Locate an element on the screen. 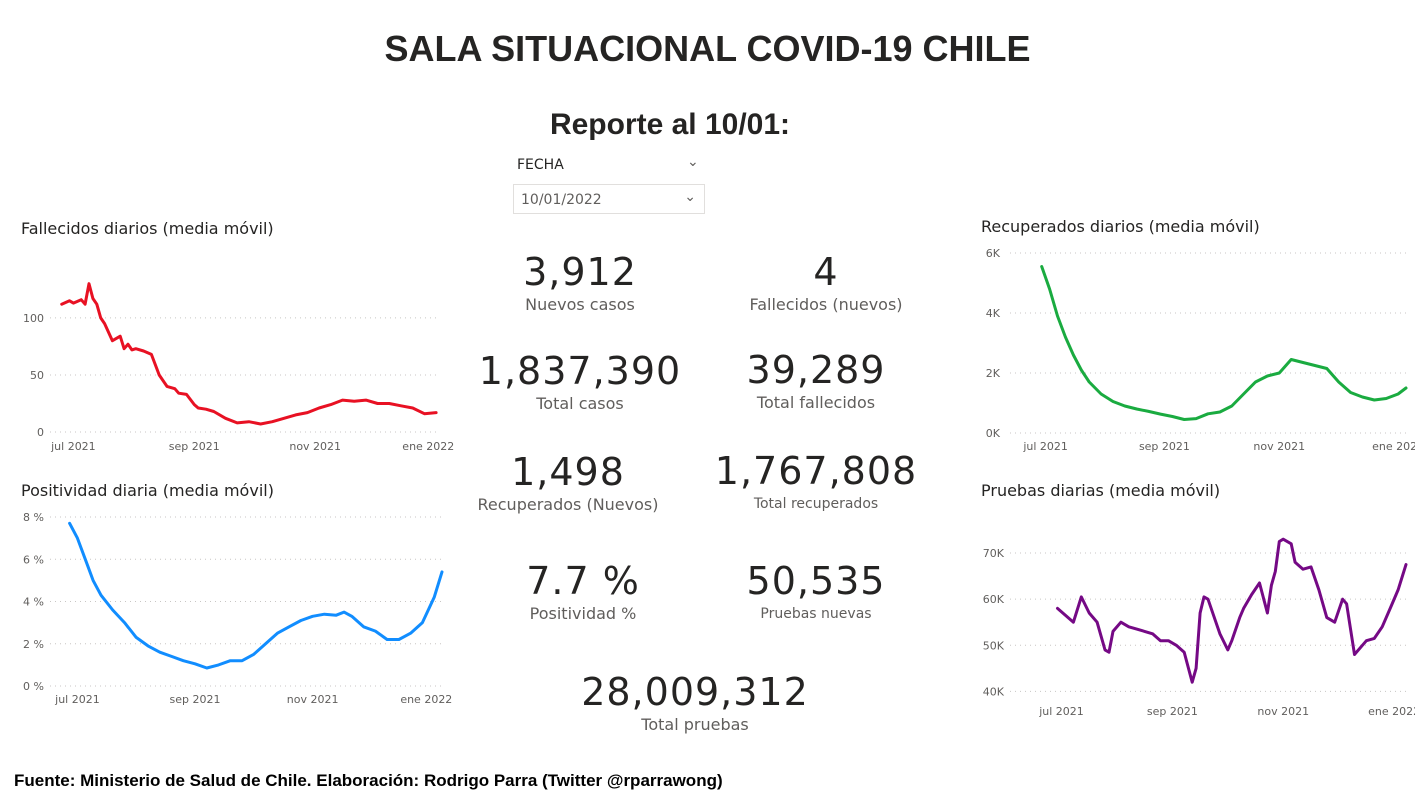 The width and height of the screenshot is (1415, 796). y-tick-label: 70K is located at coordinates (994, 553).